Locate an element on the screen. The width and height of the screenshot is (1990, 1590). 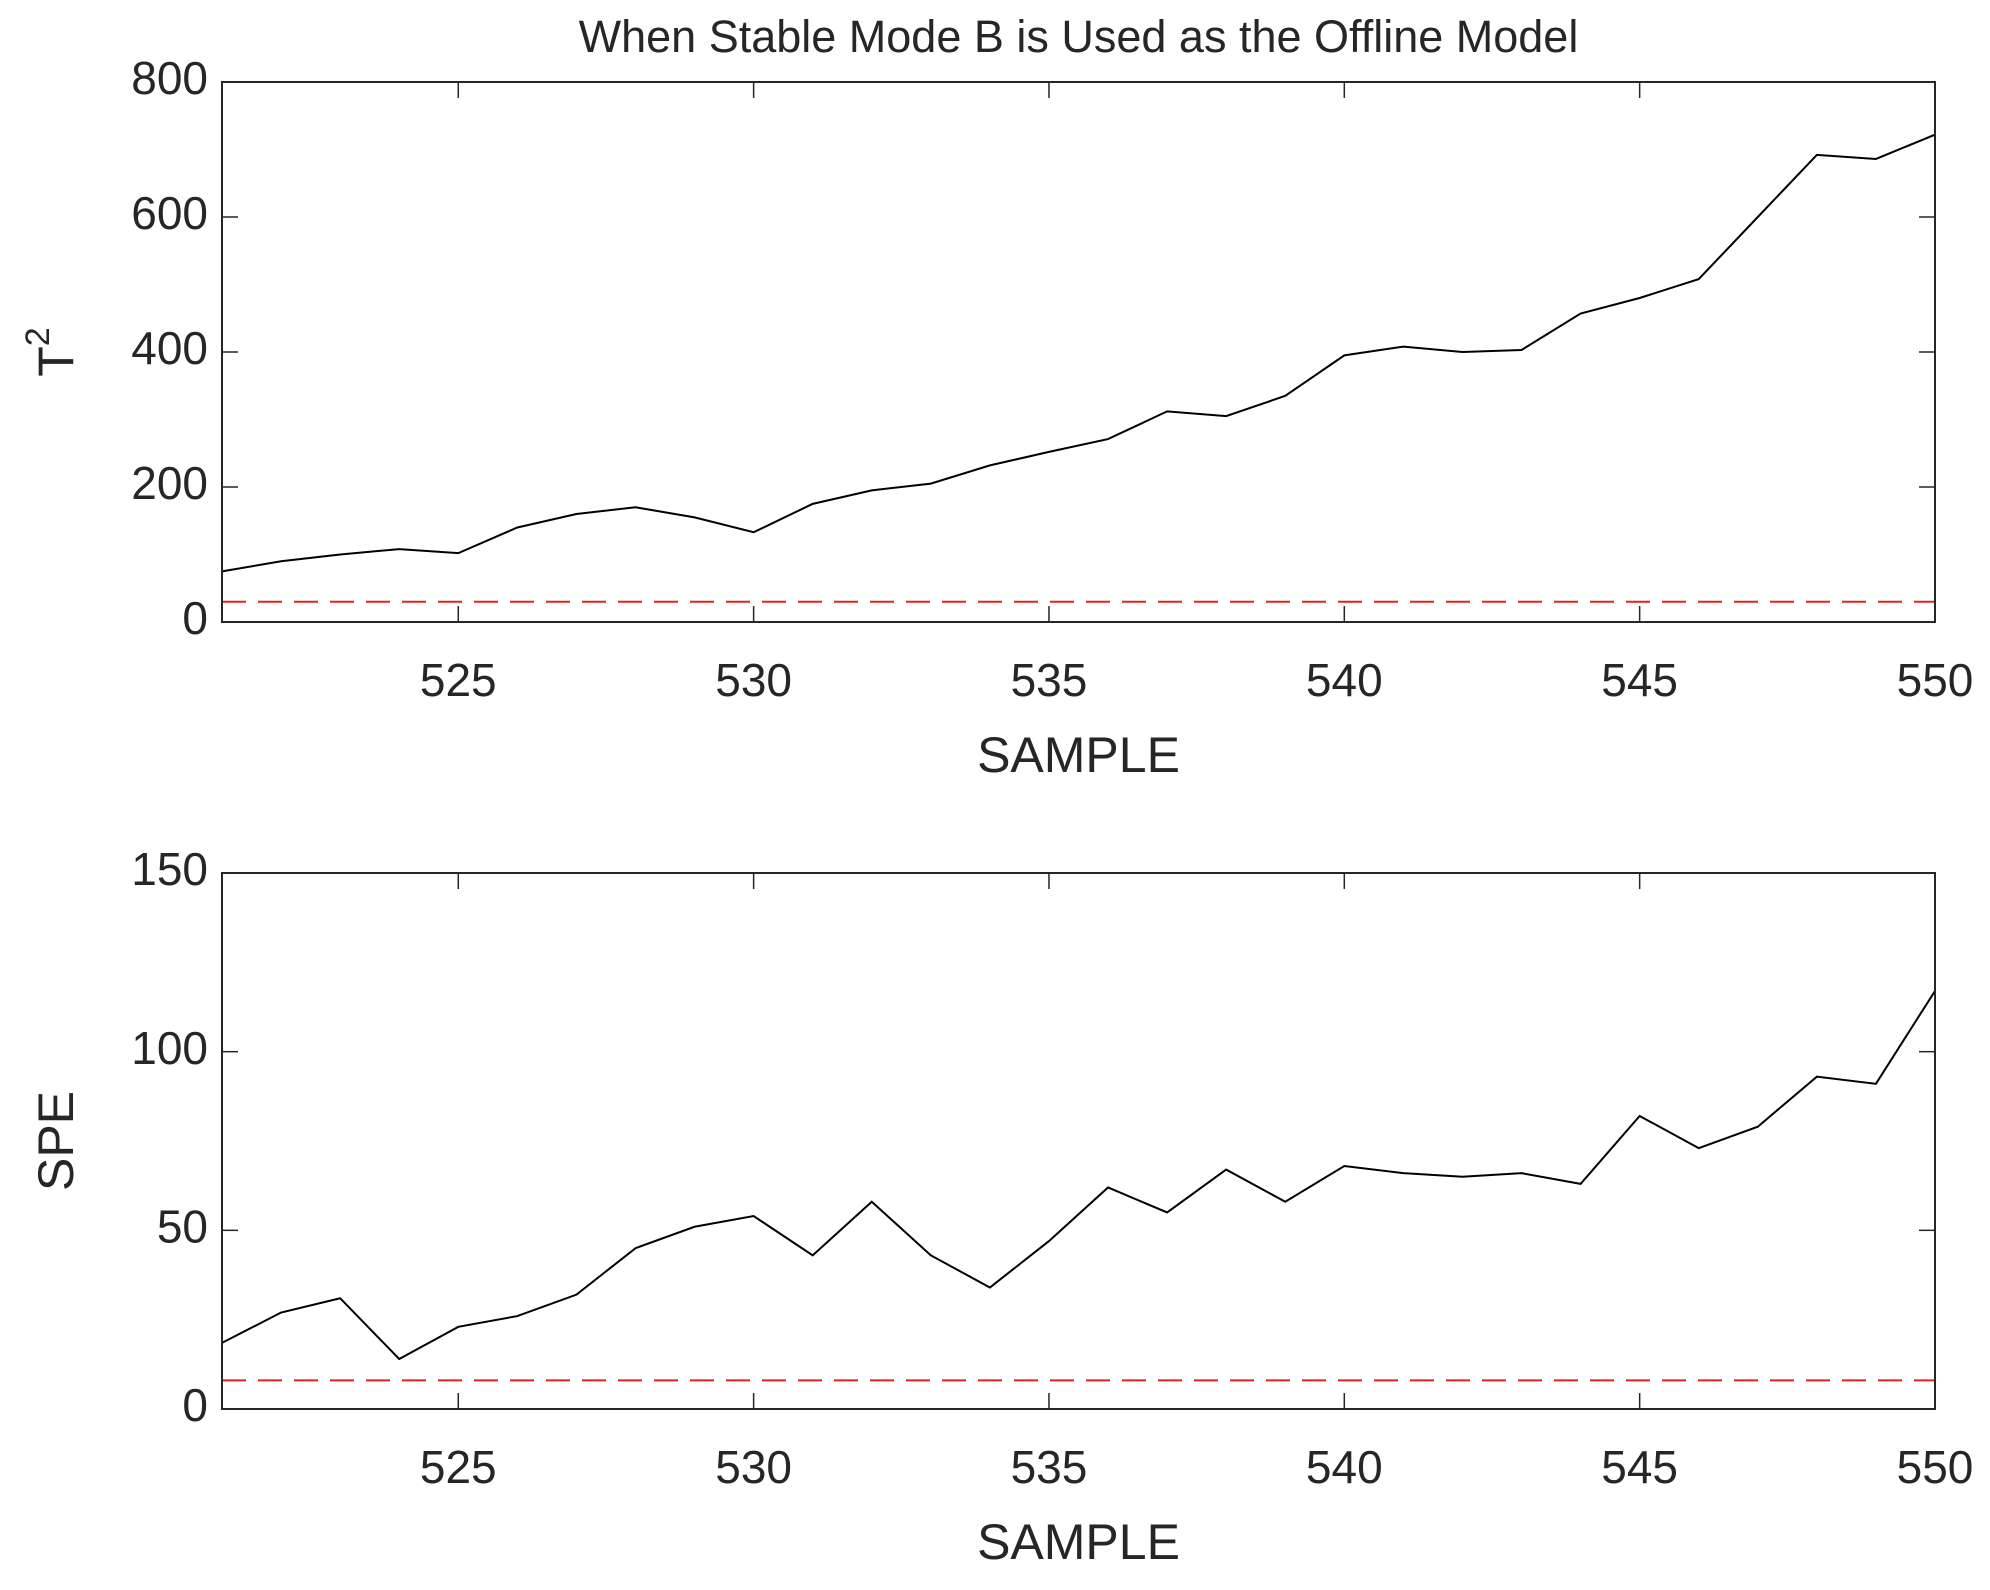
y-axis-label: T2 is located at coordinates (51, 351).